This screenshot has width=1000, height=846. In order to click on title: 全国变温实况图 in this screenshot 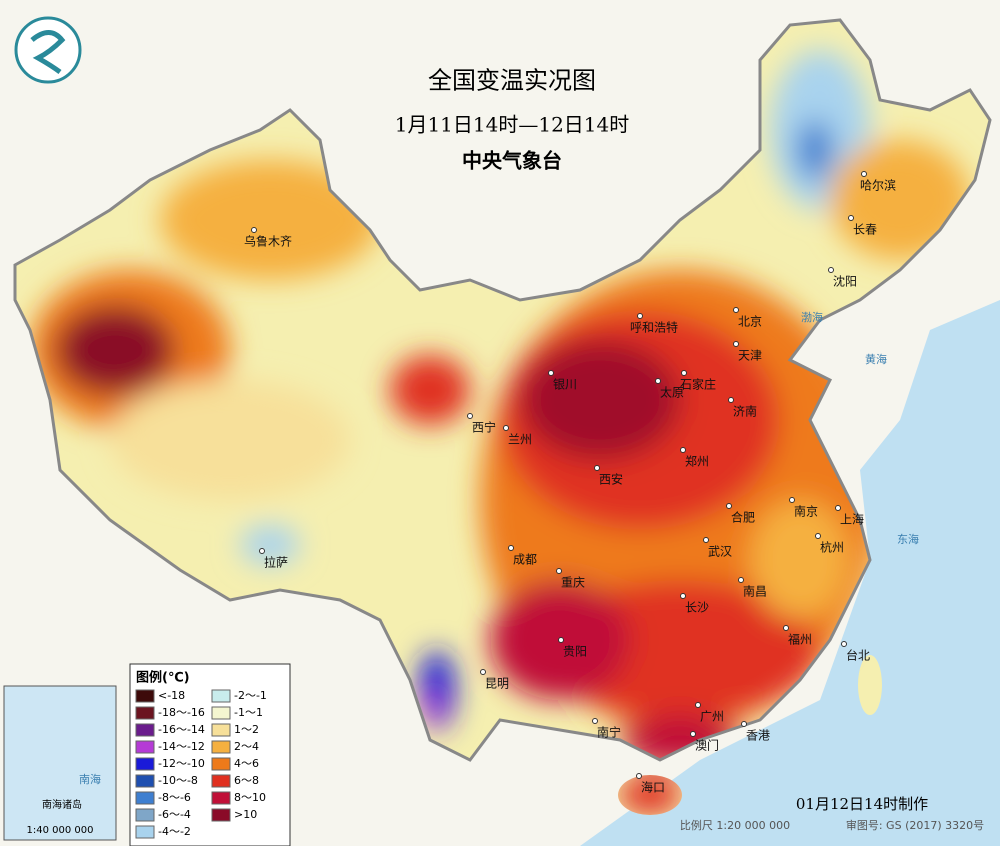, I will do `click(512, 81)`.